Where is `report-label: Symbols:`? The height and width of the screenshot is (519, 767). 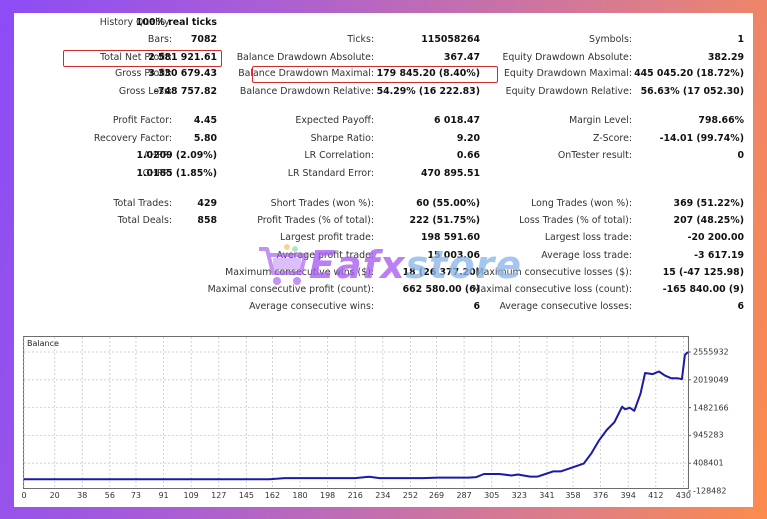
report-label: Symbols: is located at coordinates (610, 39).